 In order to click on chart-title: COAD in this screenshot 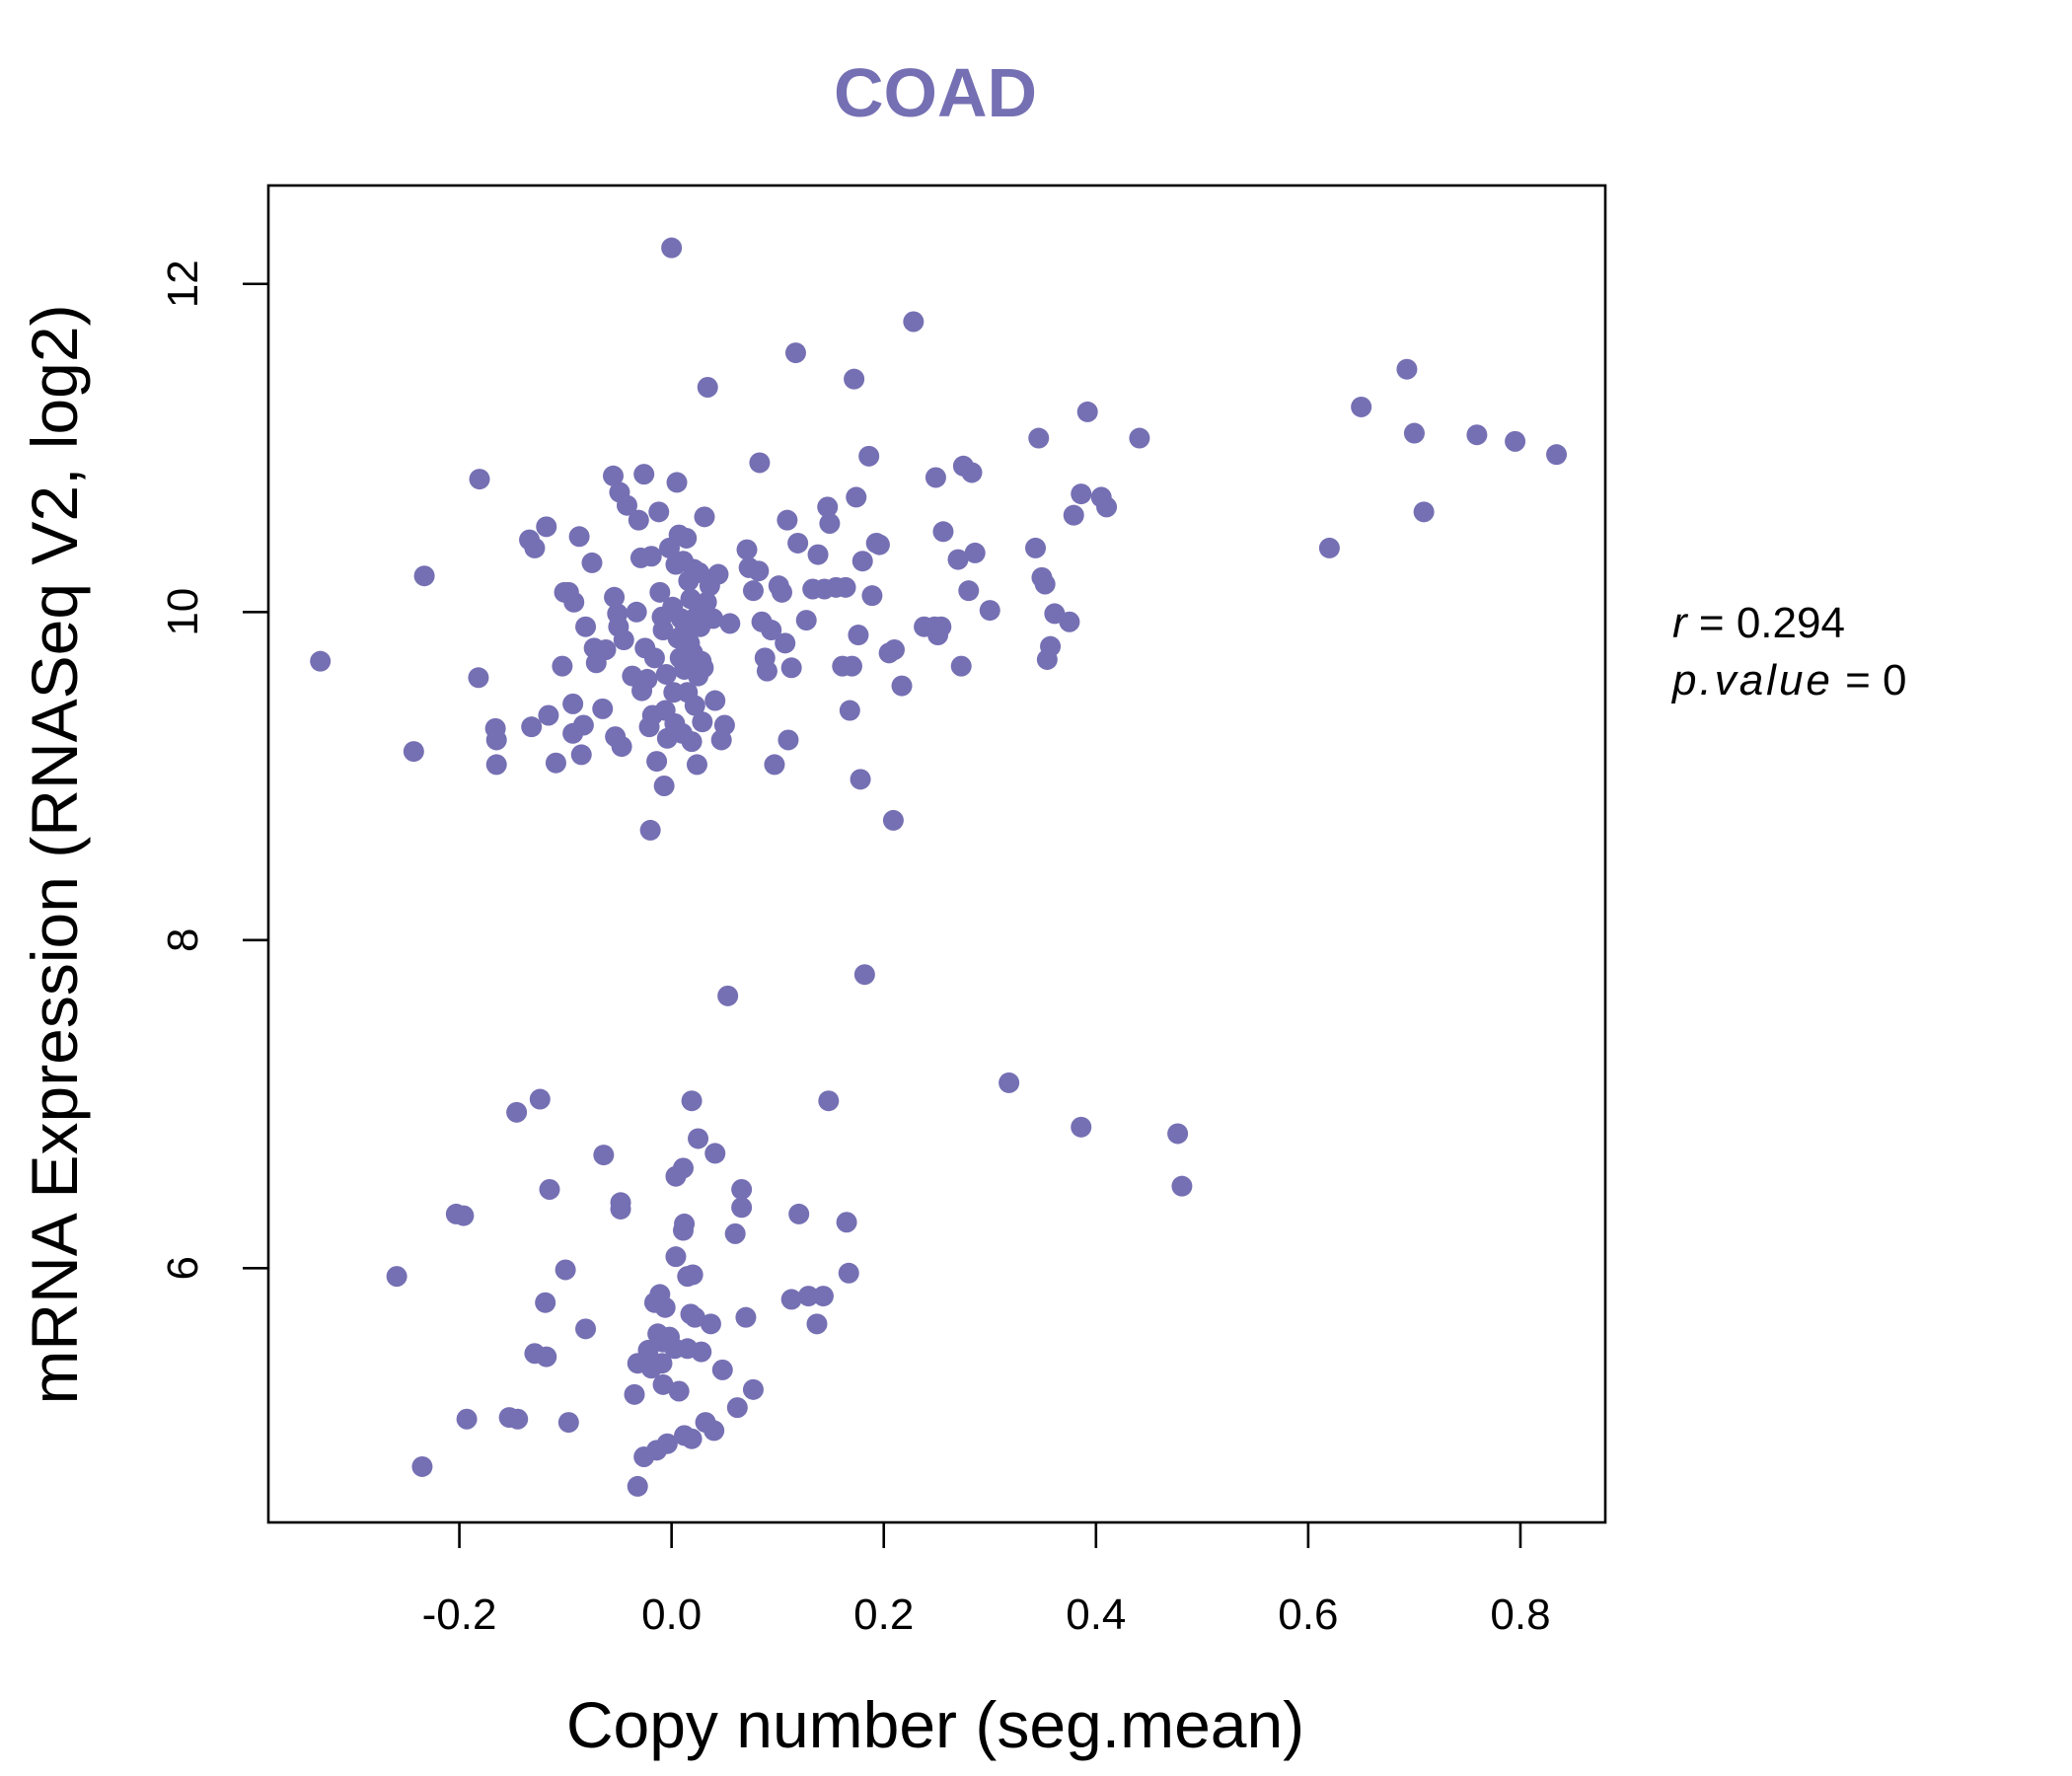, I will do `click(936, 93)`.